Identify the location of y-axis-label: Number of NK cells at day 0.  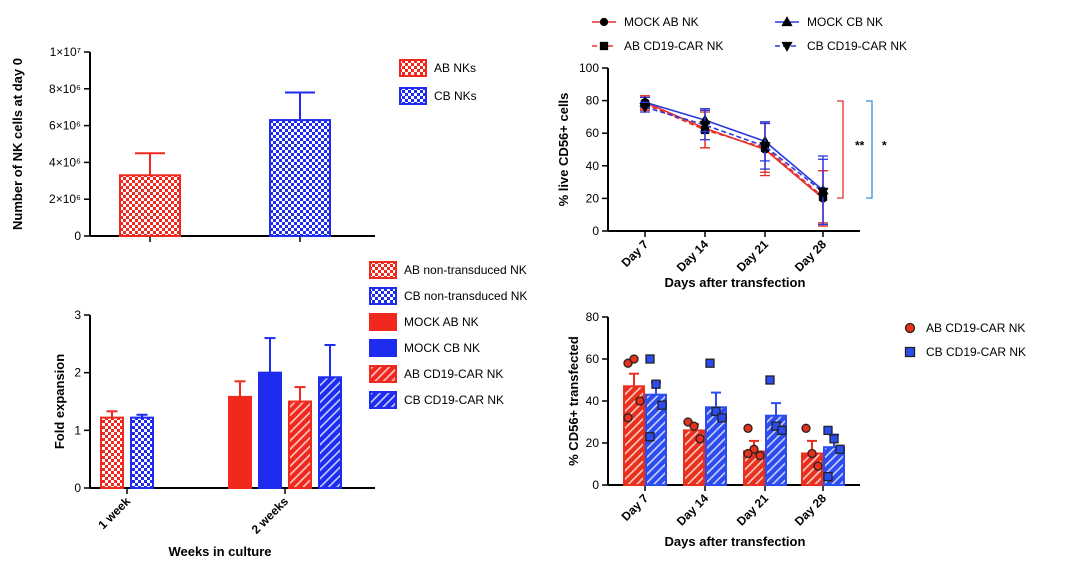
(17, 144).